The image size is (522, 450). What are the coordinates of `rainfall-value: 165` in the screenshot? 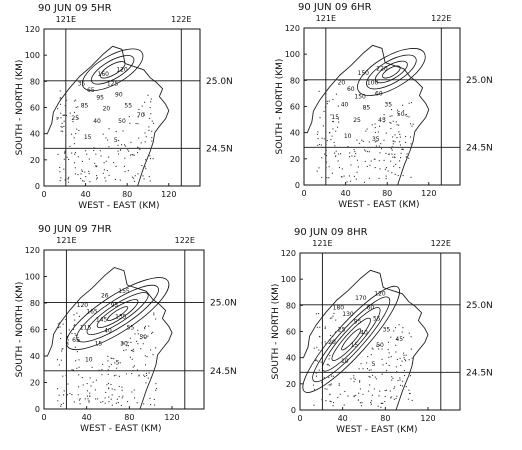 It's located at (92, 312).